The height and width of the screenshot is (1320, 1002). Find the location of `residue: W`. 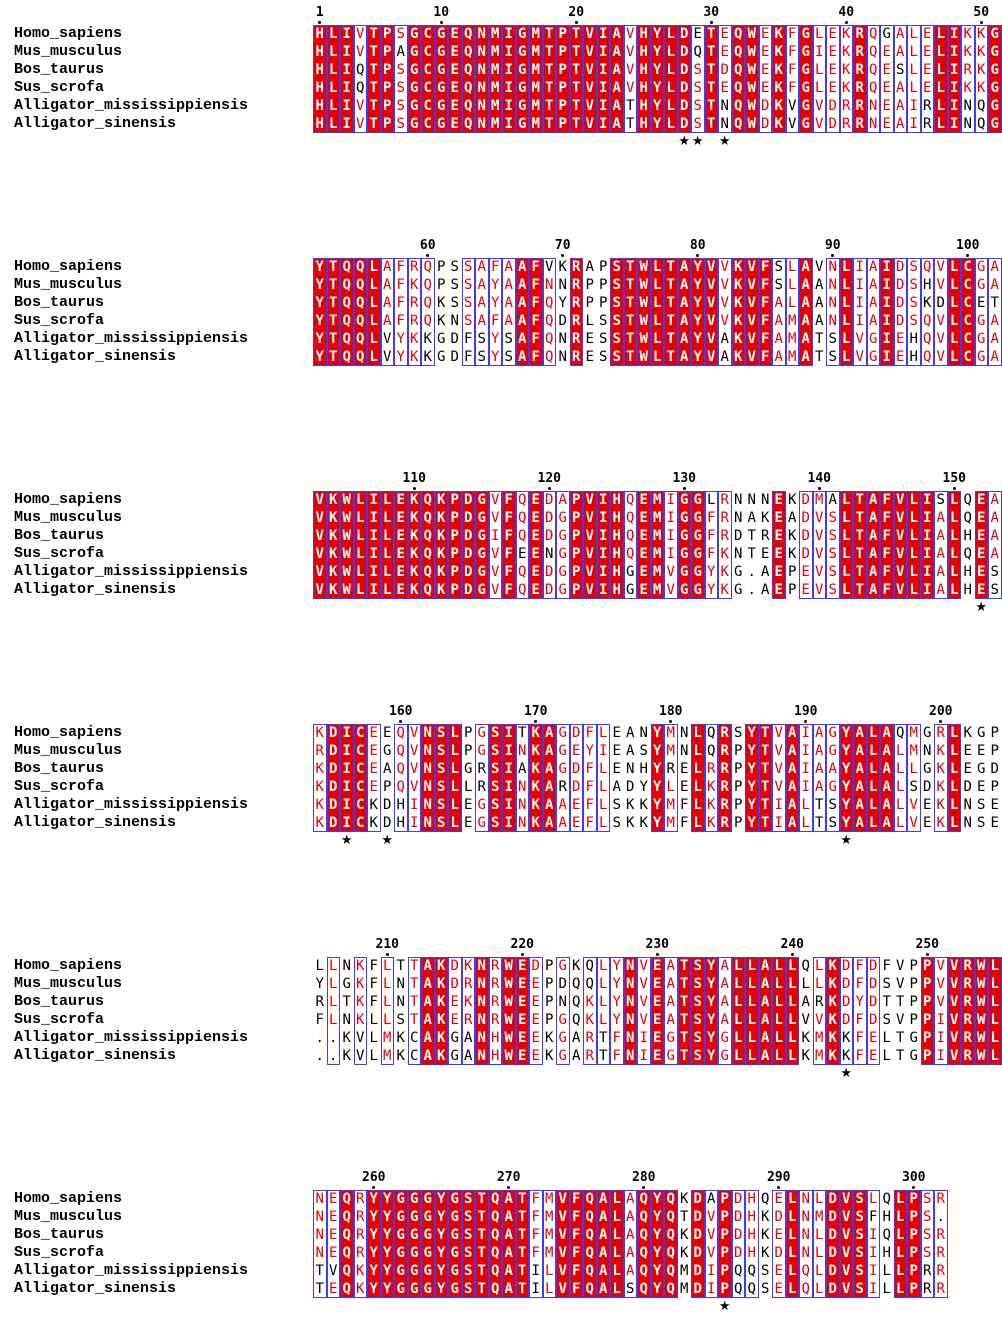

residue: W is located at coordinates (981, 1038).